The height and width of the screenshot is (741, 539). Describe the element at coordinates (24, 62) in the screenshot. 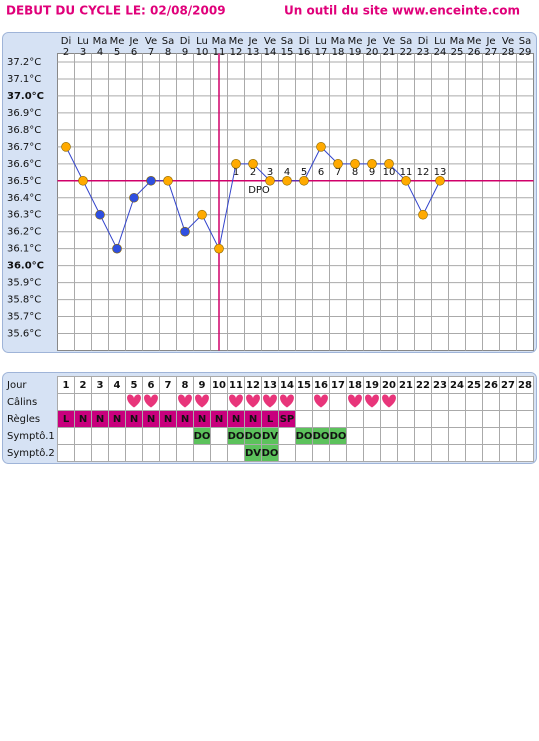

I see `y-tick-label: 37.2°C` at that location.